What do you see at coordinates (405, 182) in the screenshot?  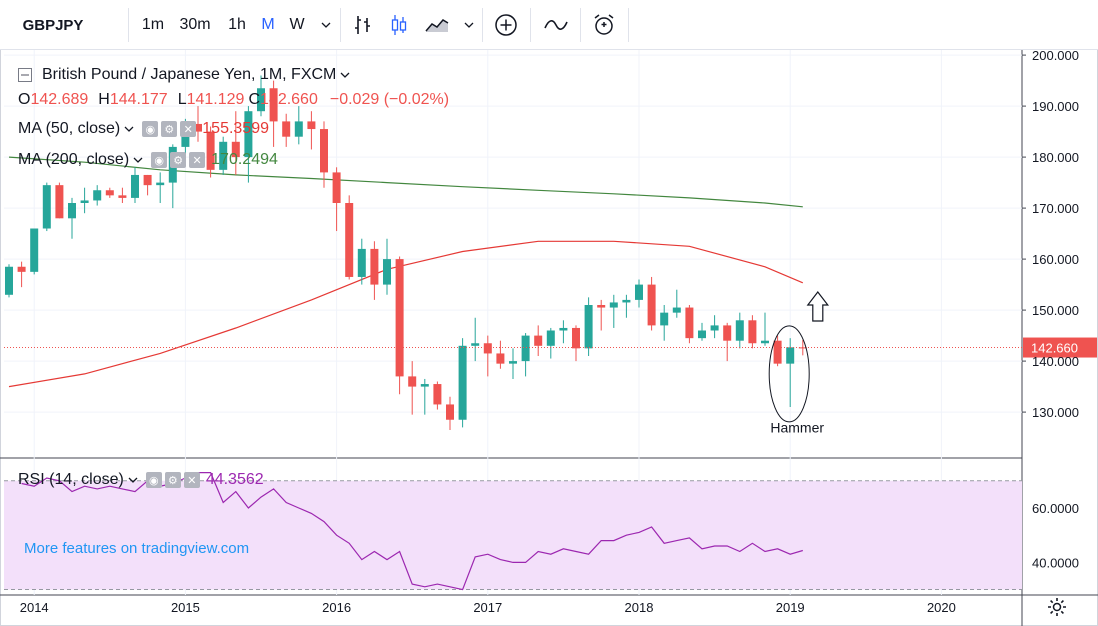 I see `ma200-line` at bounding box center [405, 182].